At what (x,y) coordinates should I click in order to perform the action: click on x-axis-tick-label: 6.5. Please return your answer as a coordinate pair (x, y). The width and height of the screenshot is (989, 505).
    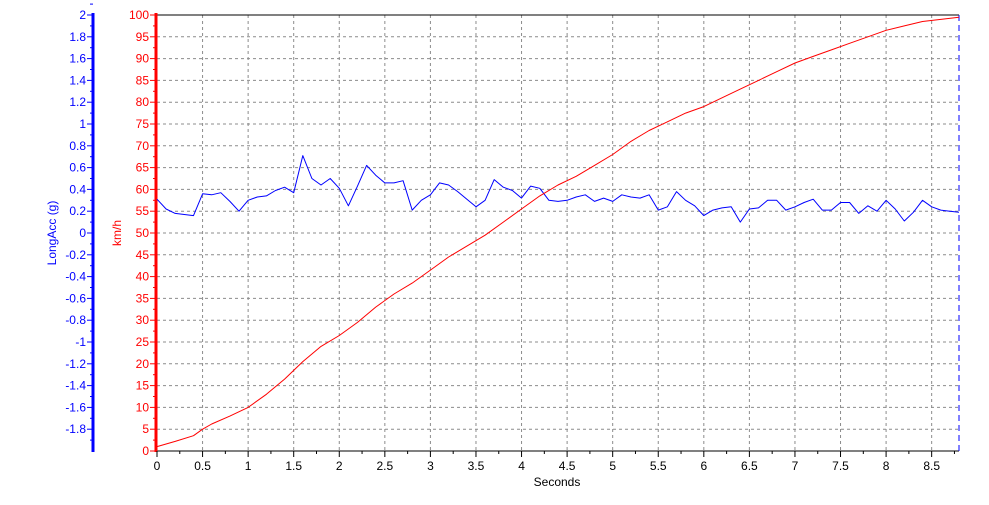
    Looking at the image, I should click on (749, 466).